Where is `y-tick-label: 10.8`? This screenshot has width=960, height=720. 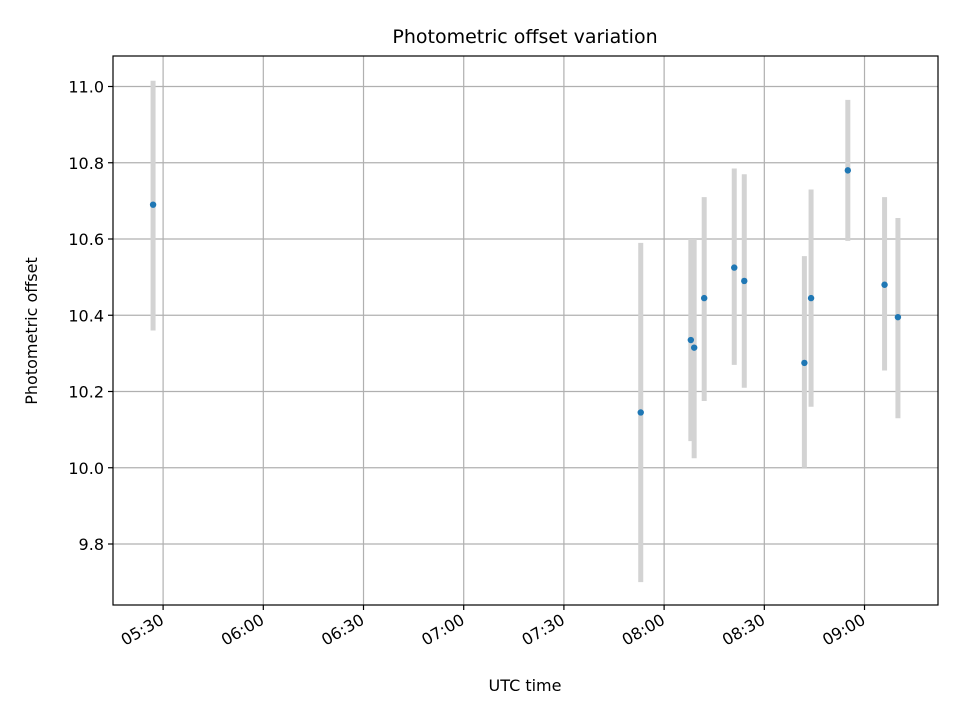
y-tick-label: 10.8 is located at coordinates (86, 163).